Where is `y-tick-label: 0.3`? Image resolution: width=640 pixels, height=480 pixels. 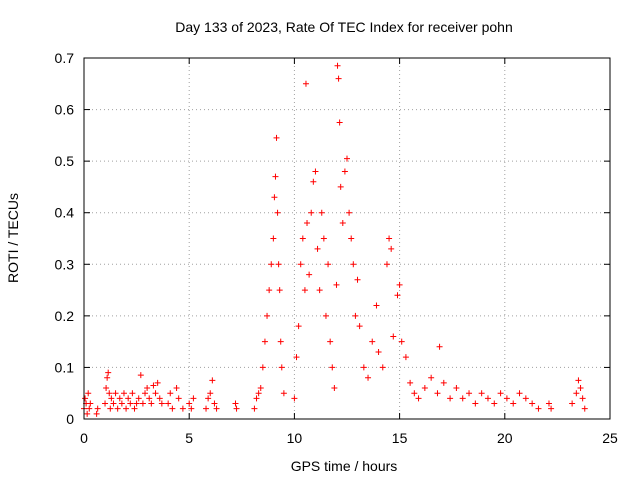 y-tick-label: 0.3 is located at coordinates (65, 264).